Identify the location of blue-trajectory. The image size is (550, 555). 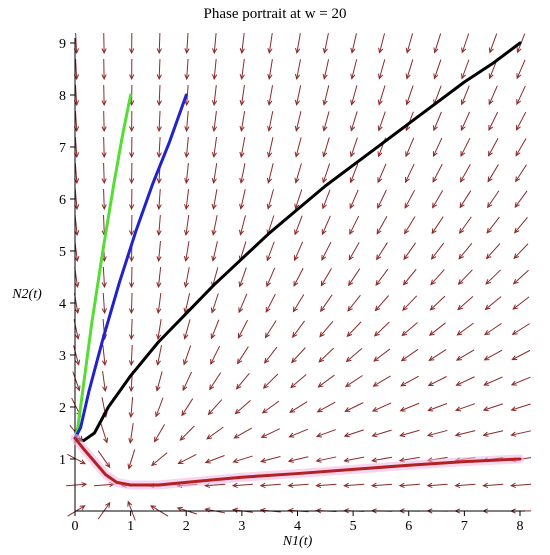
(130, 266).